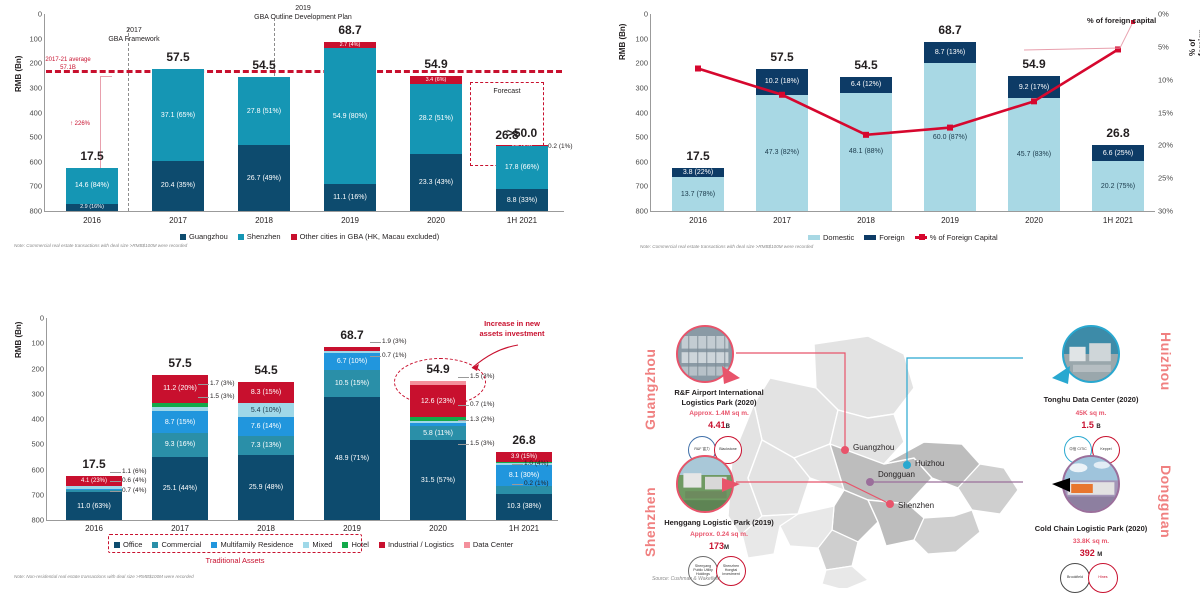 The height and width of the screenshot is (600, 1200). What do you see at coordinates (524, 475) in the screenshot?
I see `segment-multifamily-residence: 8.1 (30%)` at bounding box center [524, 475].